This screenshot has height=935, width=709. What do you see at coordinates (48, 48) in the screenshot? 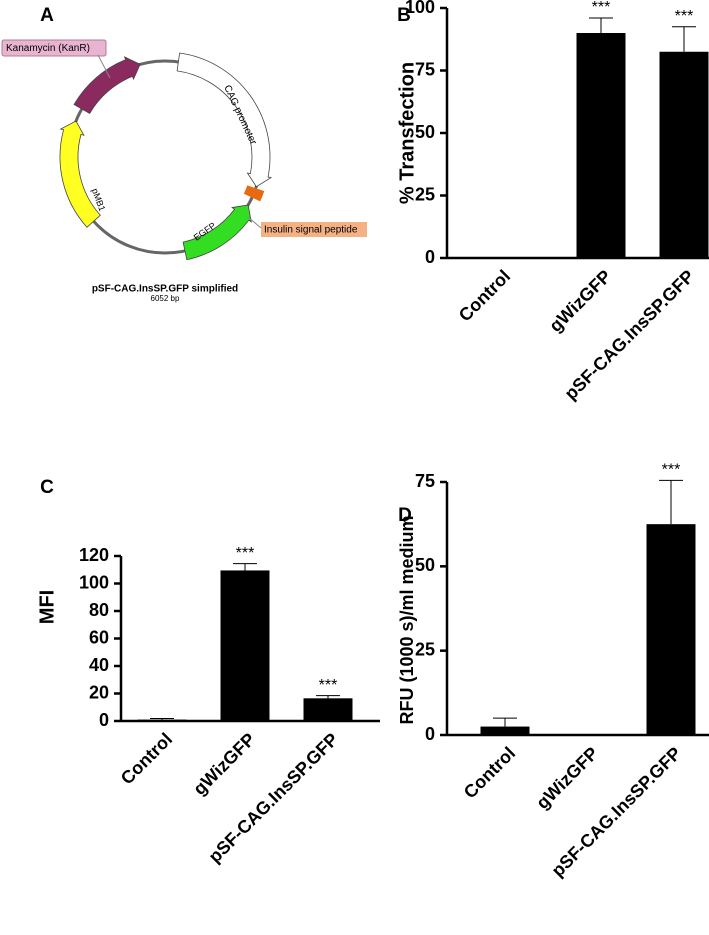
I see `feature-label: Kanamycin (KanR)` at bounding box center [48, 48].